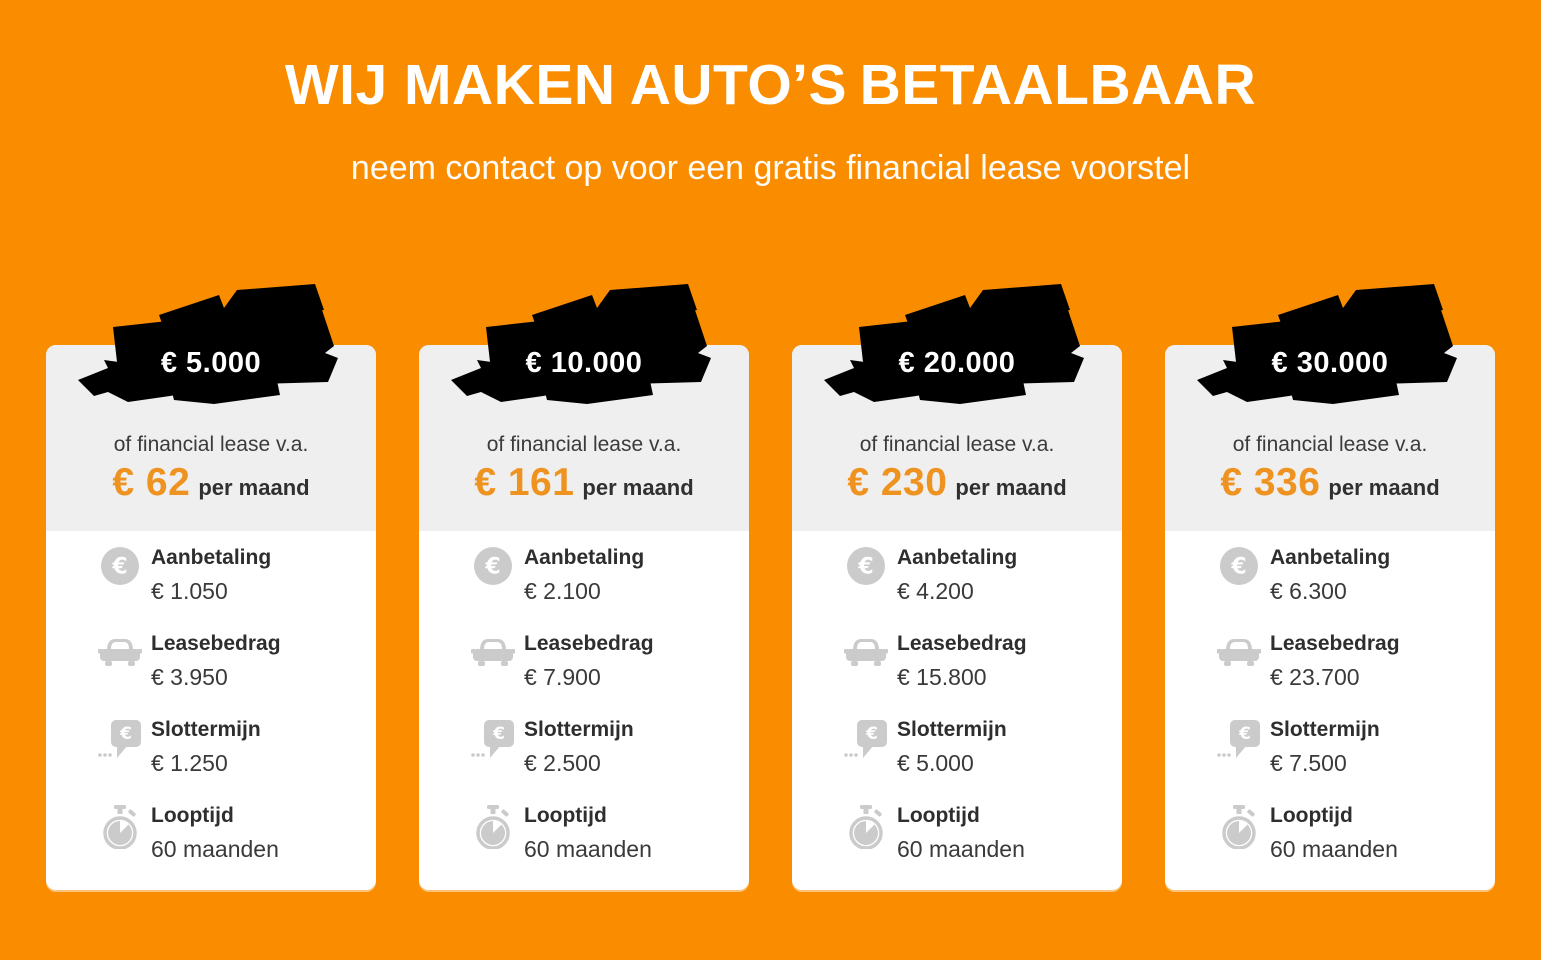 The width and height of the screenshot is (1541, 960). Describe the element at coordinates (1308, 763) in the screenshot. I see `feature-value: € 7.500` at that location.